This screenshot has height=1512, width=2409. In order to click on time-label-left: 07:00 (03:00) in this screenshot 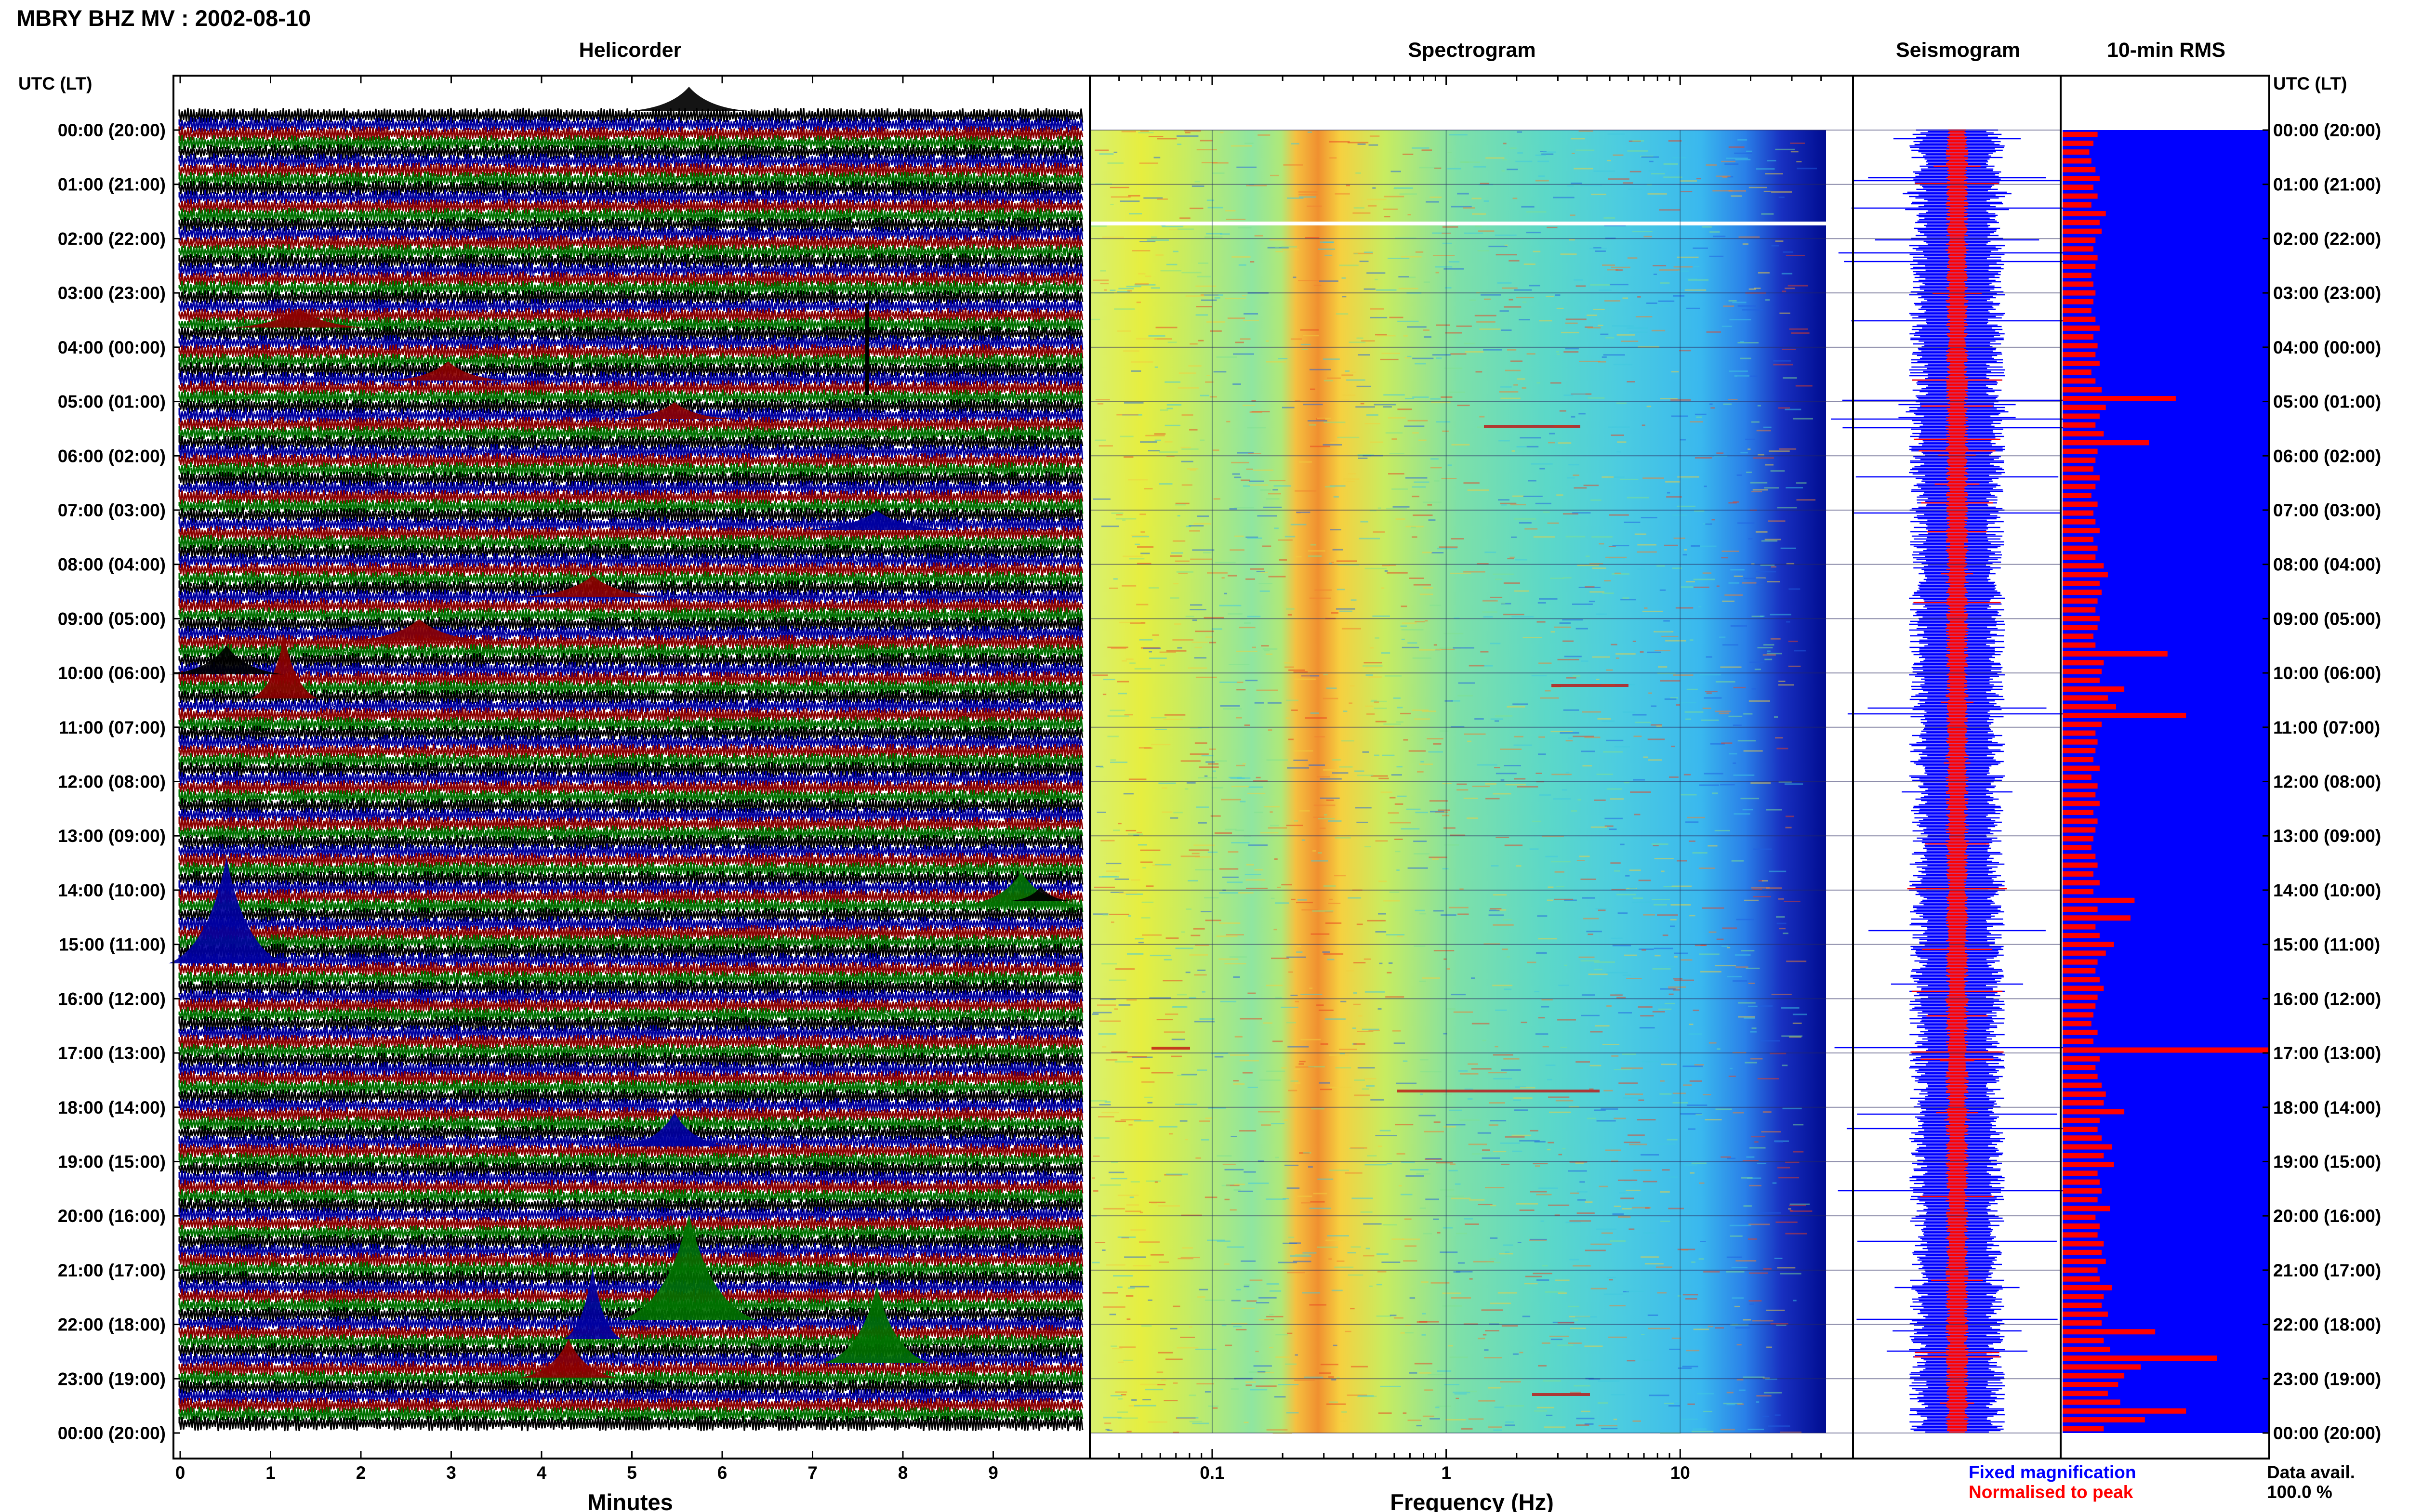, I will do `click(112, 510)`.